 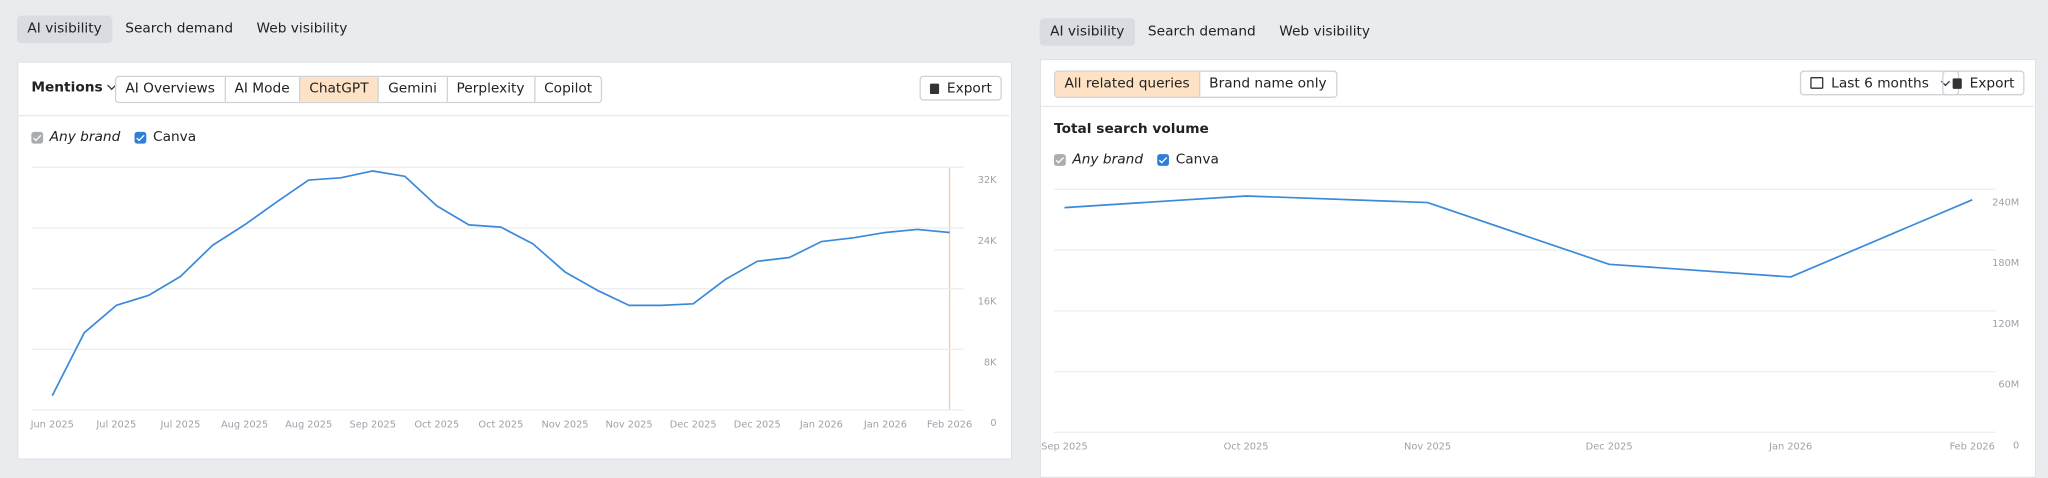 I want to click on period-select: Last 6 months, so click(x=1879, y=83).